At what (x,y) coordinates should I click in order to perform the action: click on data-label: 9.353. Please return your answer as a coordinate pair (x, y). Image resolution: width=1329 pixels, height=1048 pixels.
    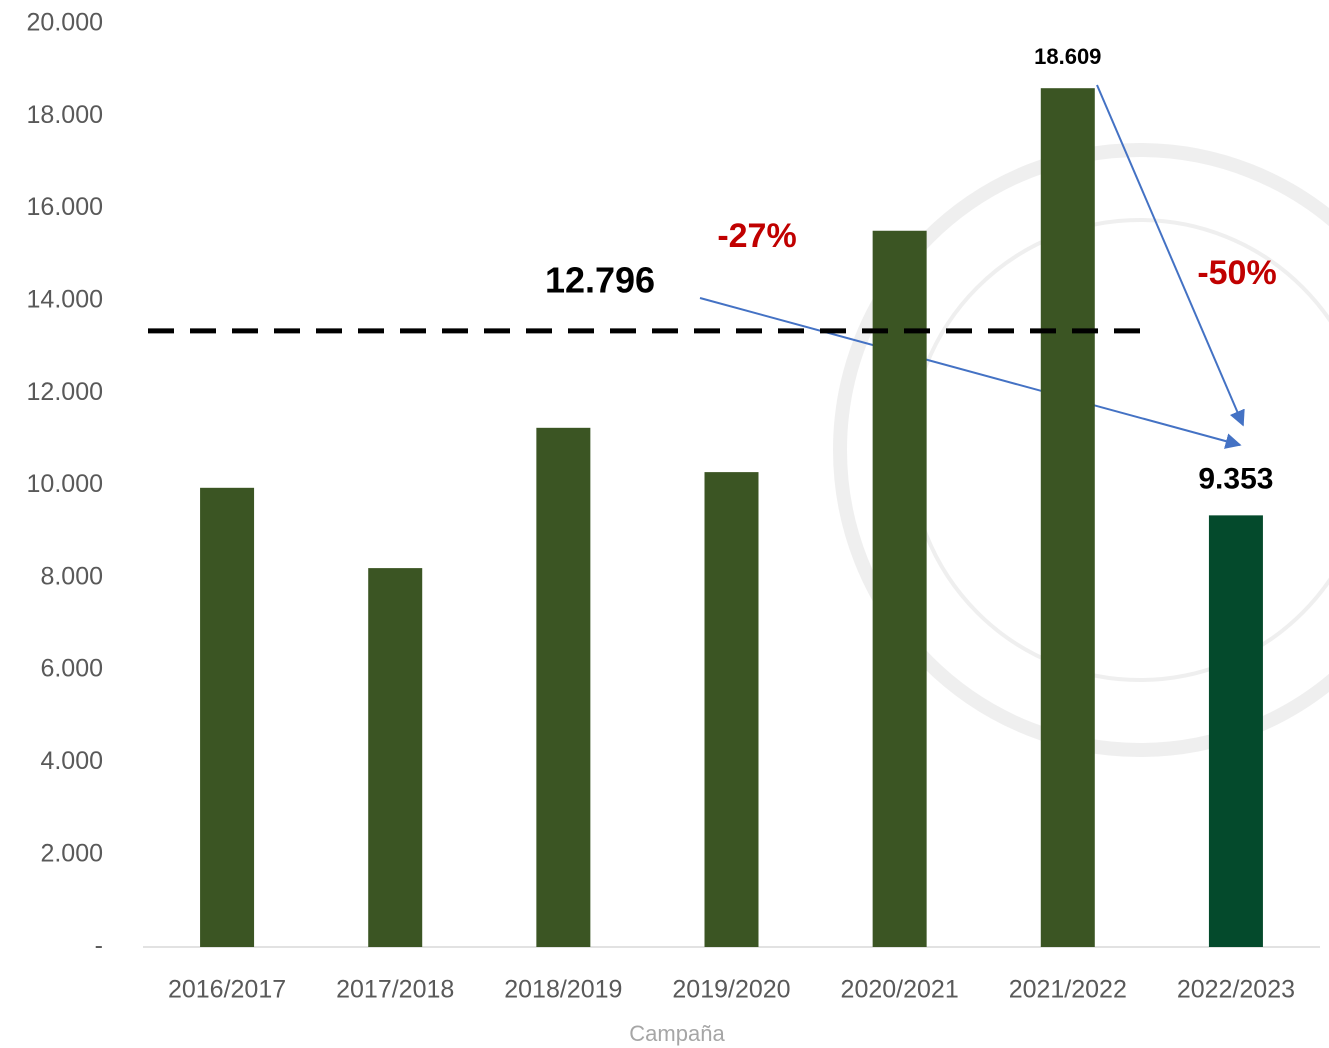
    Looking at the image, I should click on (1235, 478).